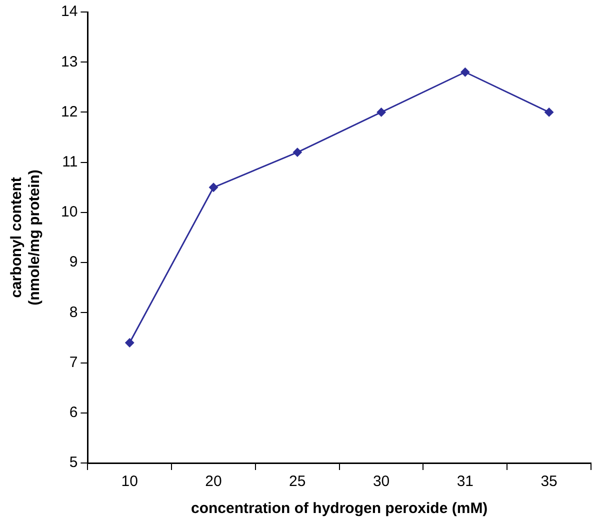 The image size is (603, 522). What do you see at coordinates (73, 463) in the screenshot?
I see `y-tick-label: 5` at bounding box center [73, 463].